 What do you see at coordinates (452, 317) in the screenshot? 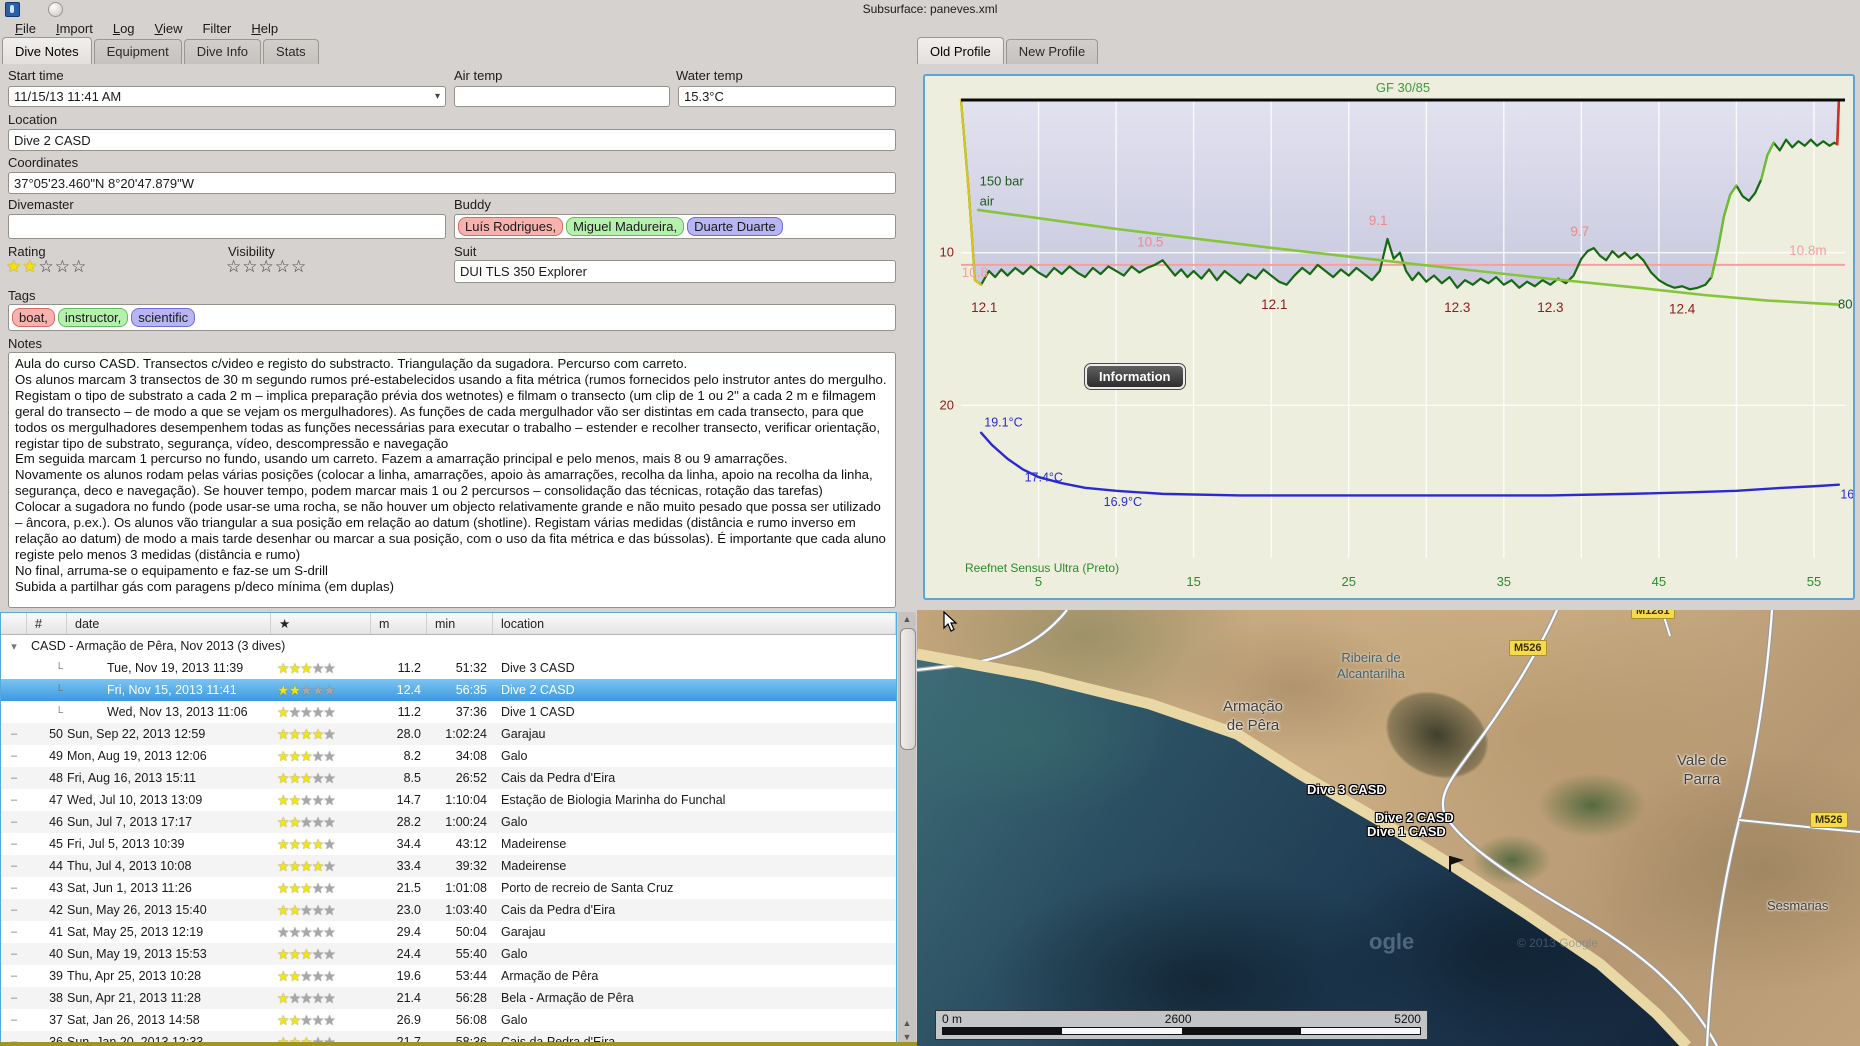
I see `tags-field: boat, instructor, scientific` at bounding box center [452, 317].